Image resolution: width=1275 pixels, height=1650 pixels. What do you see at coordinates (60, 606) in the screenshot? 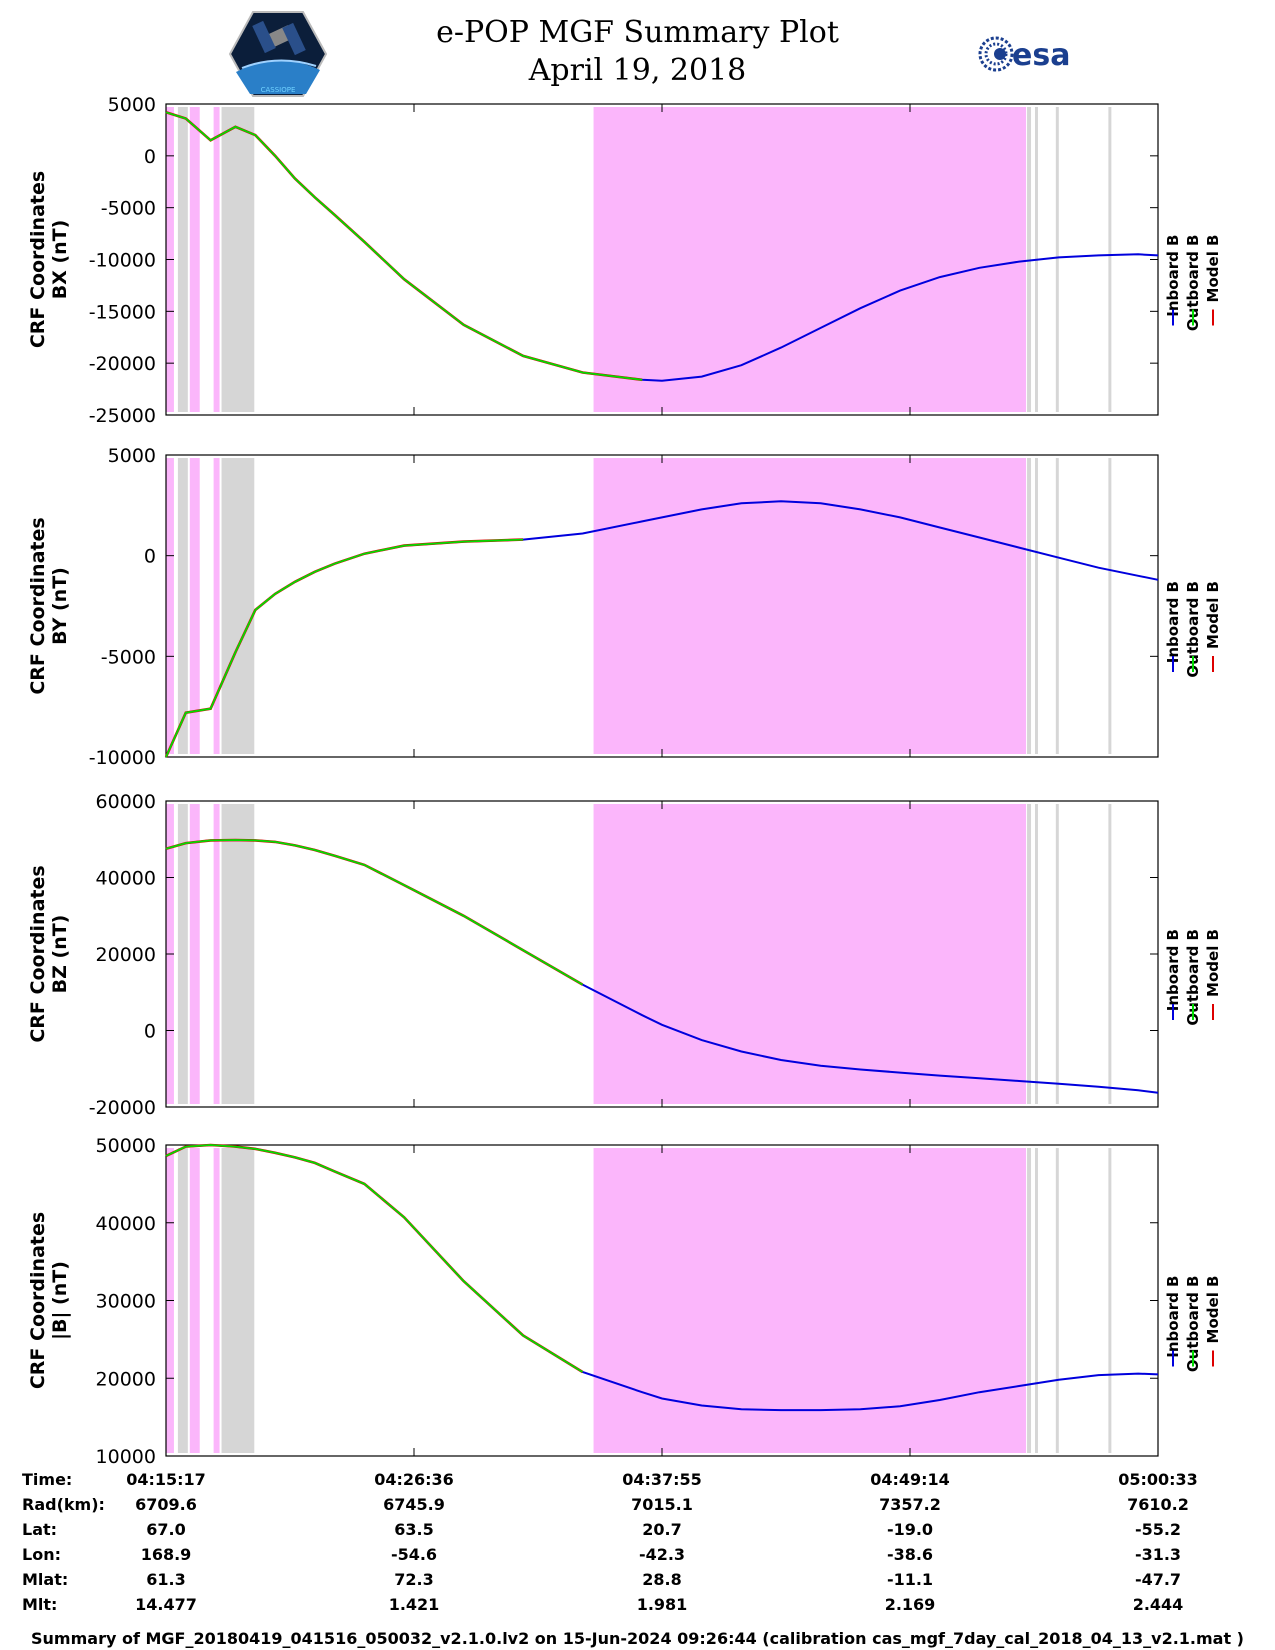
I see `y-axis-label: BY (nT)` at bounding box center [60, 606].